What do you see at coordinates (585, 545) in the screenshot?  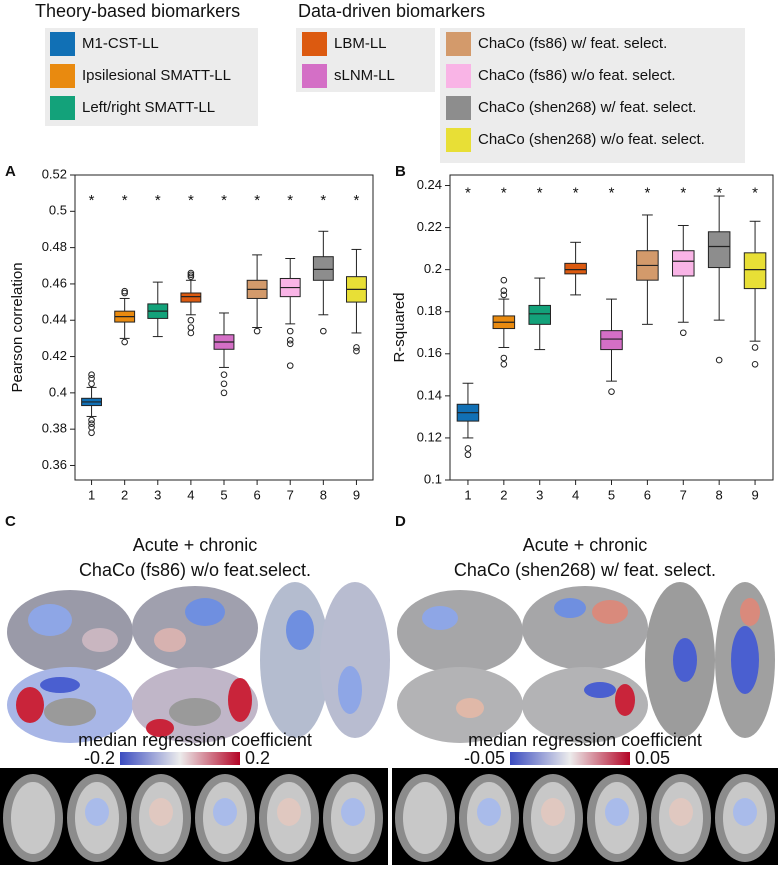 I see `map-title: Acute + chronic` at bounding box center [585, 545].